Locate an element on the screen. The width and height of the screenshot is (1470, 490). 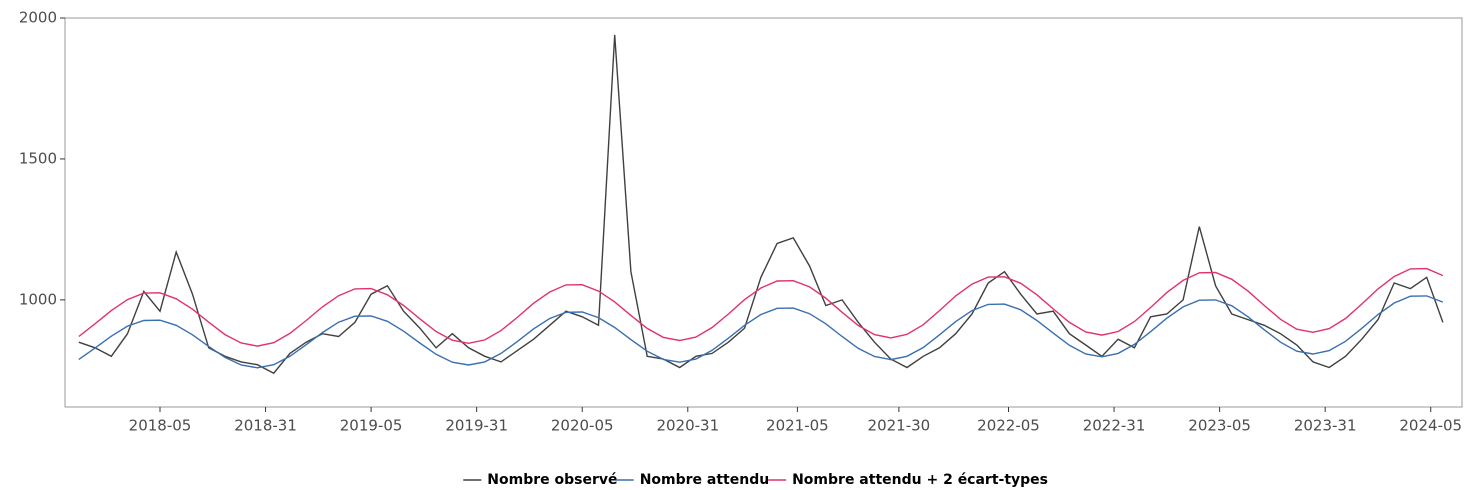
x-tick-label: 2021-05 is located at coordinates (797, 426).